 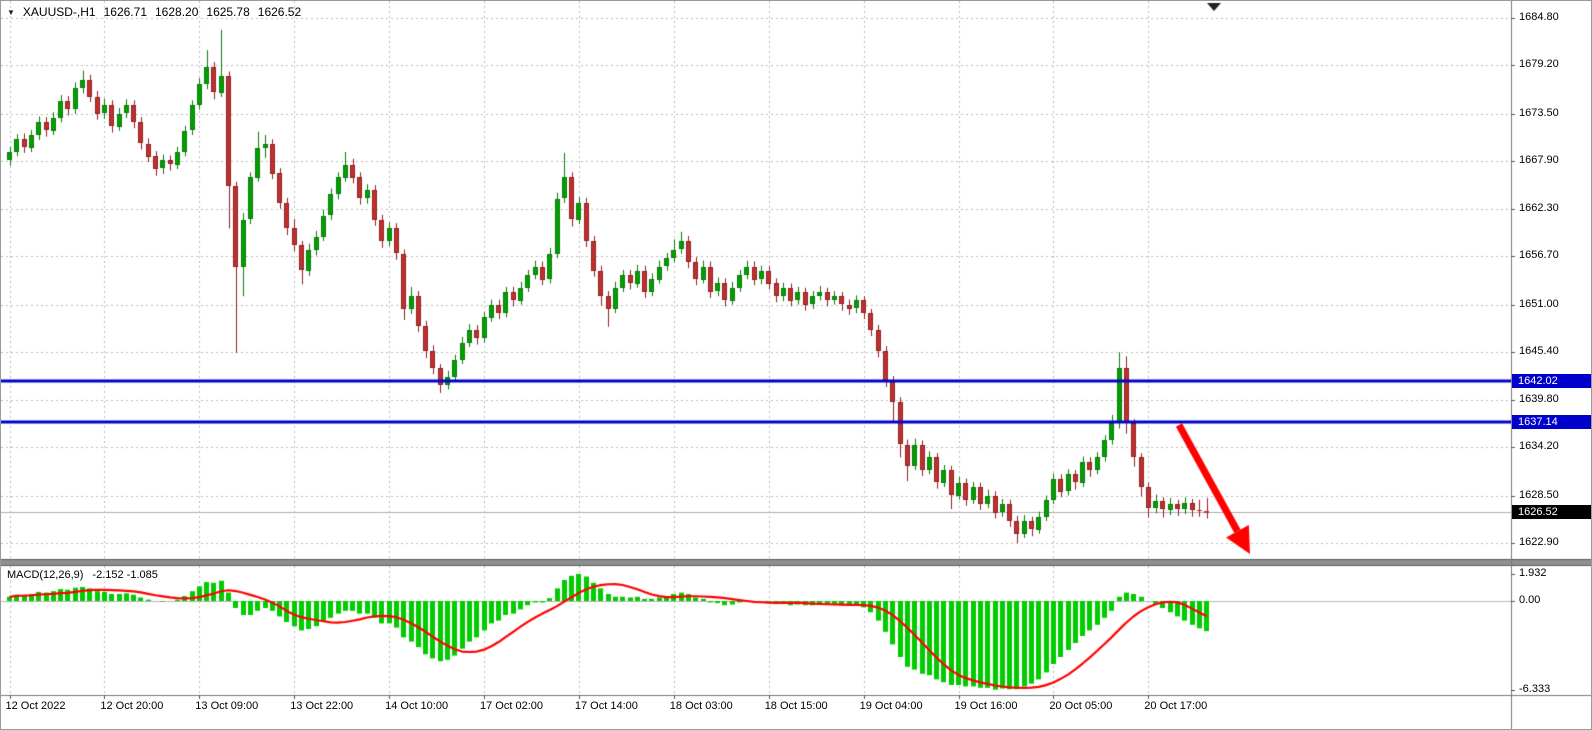 I want to click on price-axis-label: 1667.90, so click(x=1539, y=160).